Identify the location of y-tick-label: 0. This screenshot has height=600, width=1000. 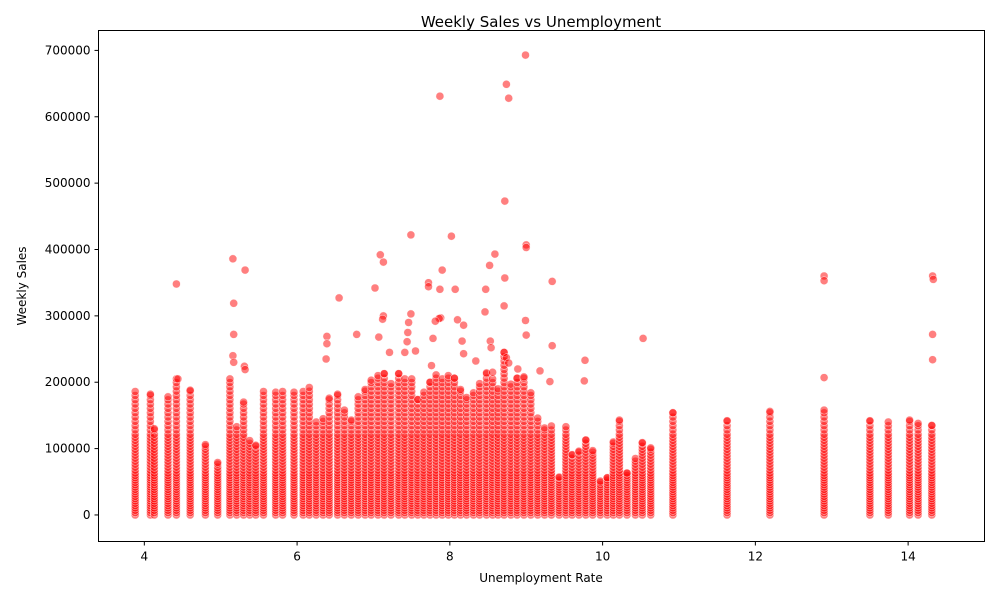
(87, 515).